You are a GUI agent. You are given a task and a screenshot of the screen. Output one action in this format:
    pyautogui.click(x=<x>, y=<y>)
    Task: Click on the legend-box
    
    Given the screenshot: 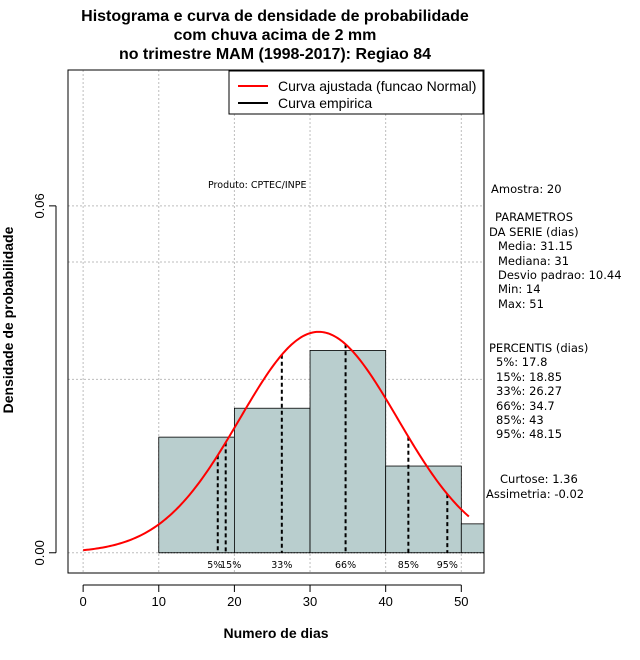 What is the action you would take?
    pyautogui.click(x=356, y=92)
    